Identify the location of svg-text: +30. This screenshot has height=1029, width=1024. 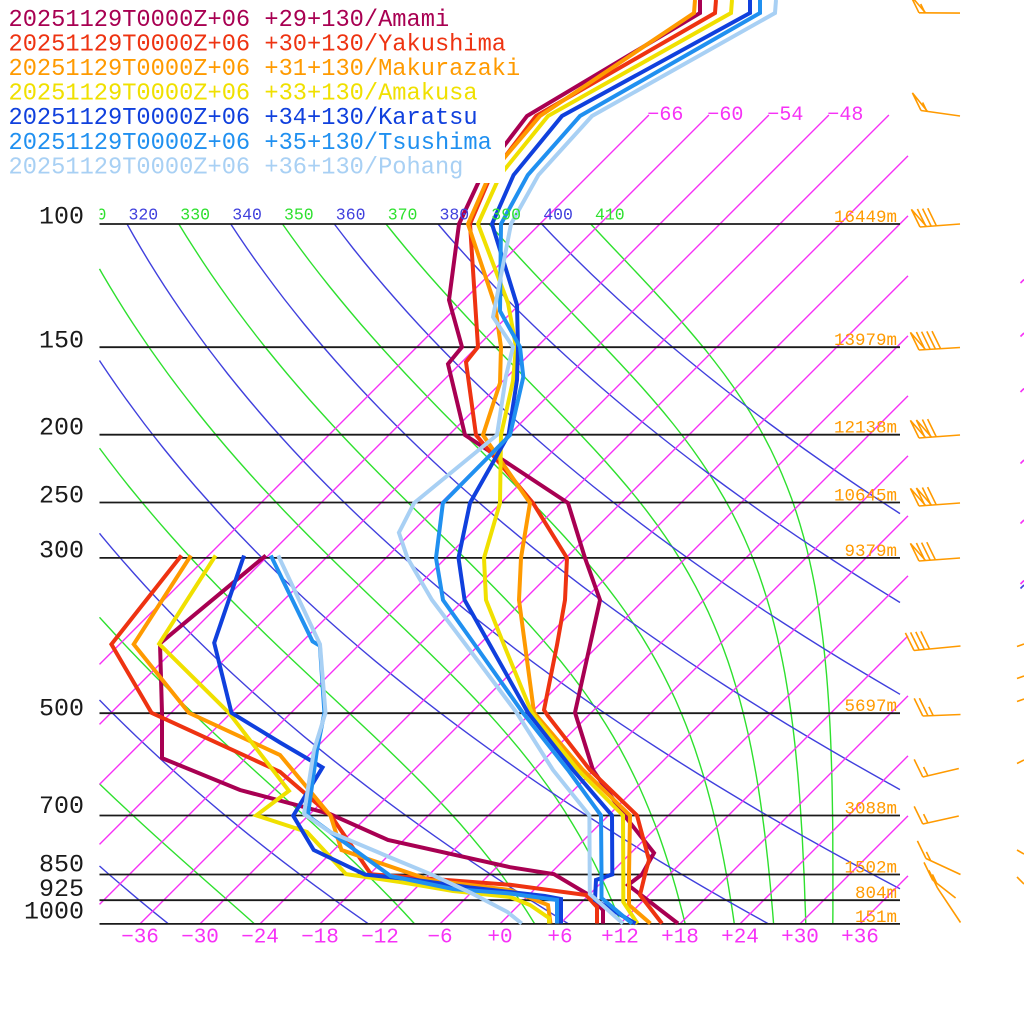
(800, 938).